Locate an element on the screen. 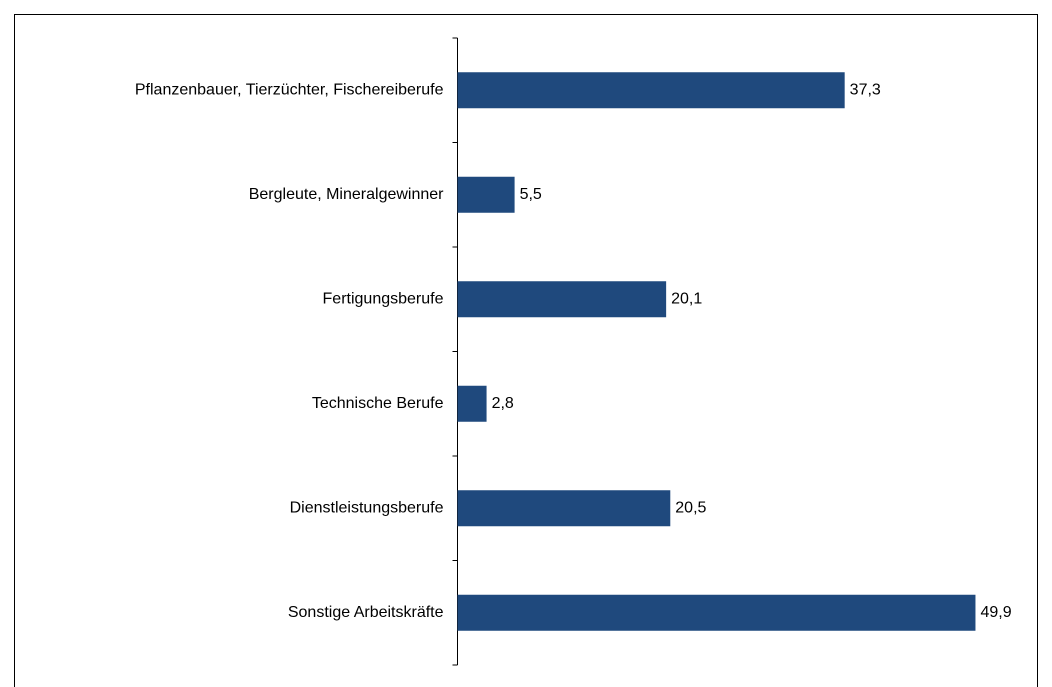 The image size is (1052, 687). data-label: 5,5 is located at coordinates (531, 194).